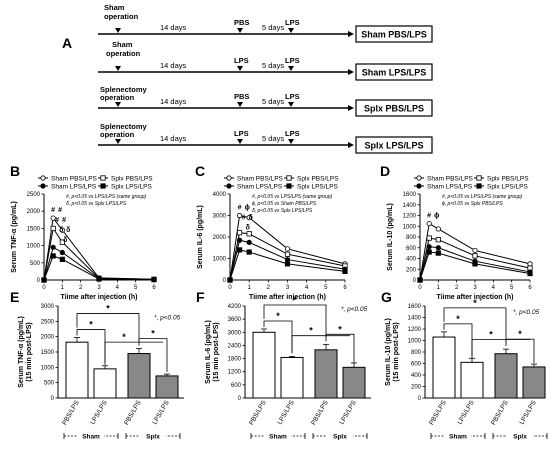  I want to click on days-label: 14 days, so click(173, 138).